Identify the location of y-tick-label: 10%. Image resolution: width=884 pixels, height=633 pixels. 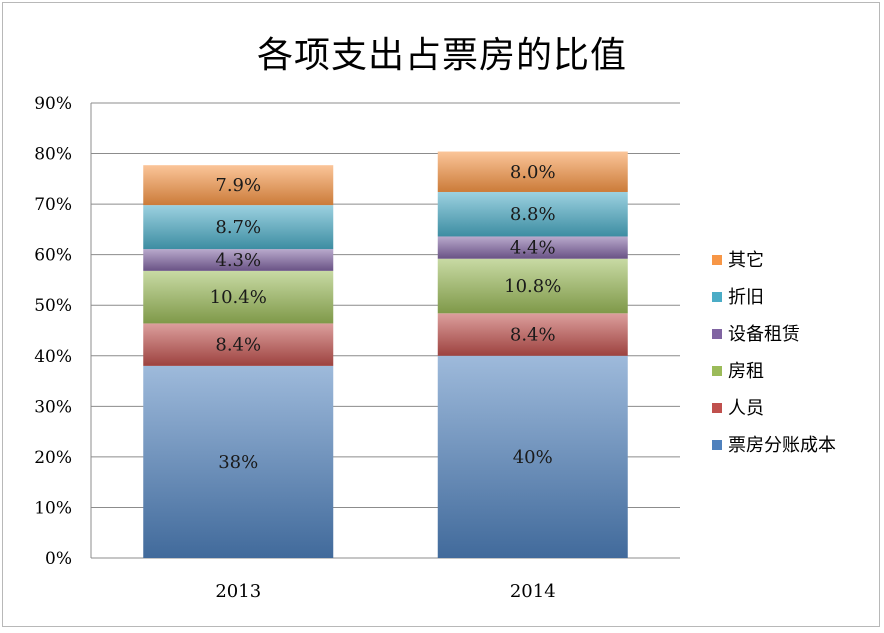
(53, 508).